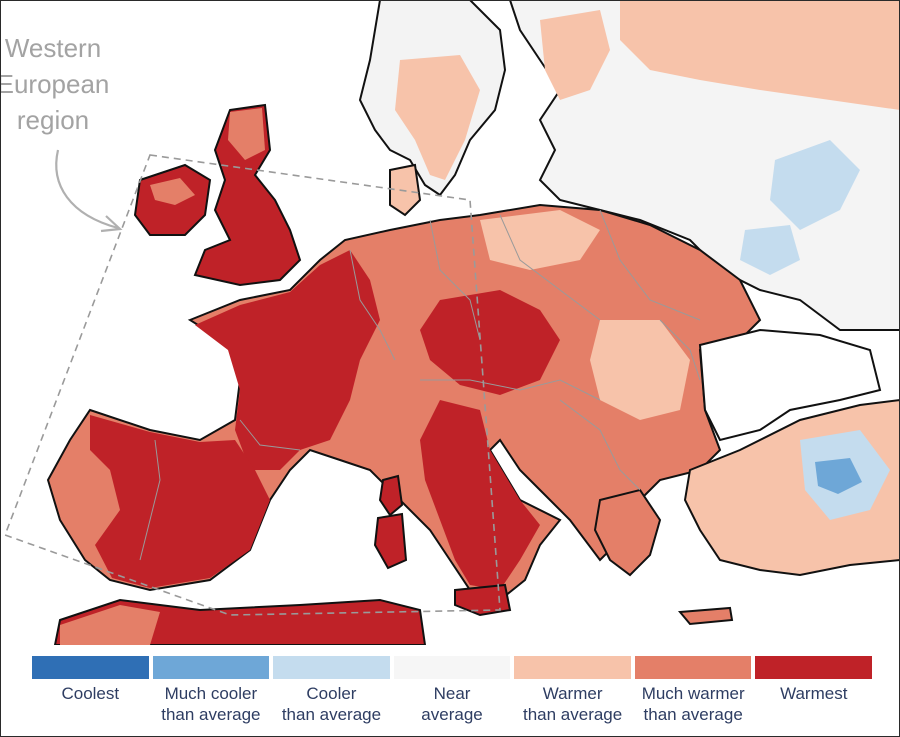  I want to click on iberia-warmest, so click(180, 501).